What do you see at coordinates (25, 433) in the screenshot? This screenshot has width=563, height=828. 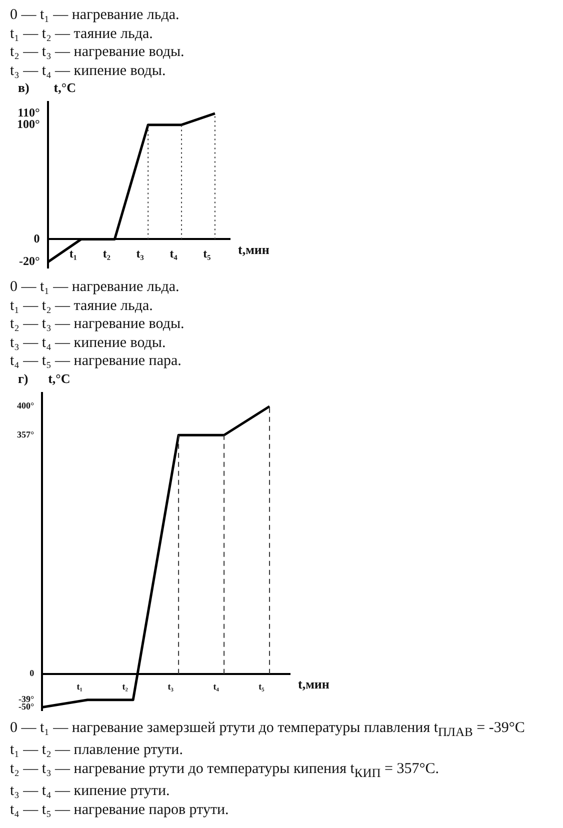 I see `y-tick-label: 357°` at bounding box center [25, 433].